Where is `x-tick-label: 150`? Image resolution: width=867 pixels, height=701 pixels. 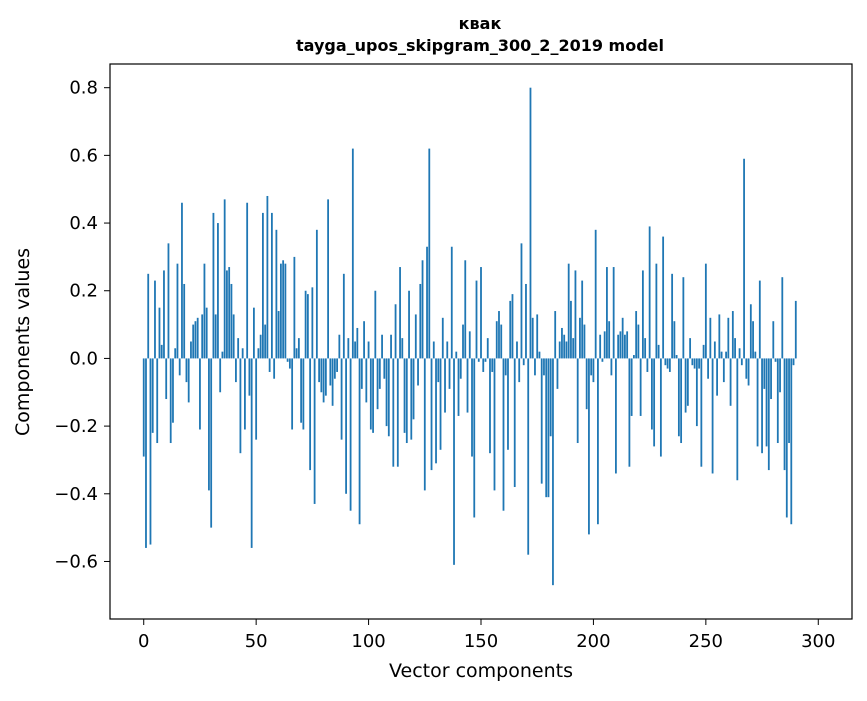 x-tick-label: 150 is located at coordinates (481, 641).